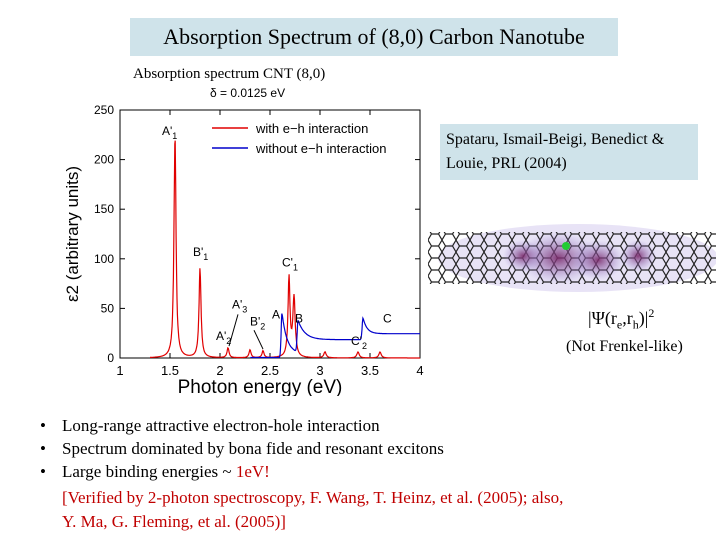 The height and width of the screenshot is (540, 720). Describe the element at coordinates (108, 308) in the screenshot. I see `y-tick-label: 50` at that location.